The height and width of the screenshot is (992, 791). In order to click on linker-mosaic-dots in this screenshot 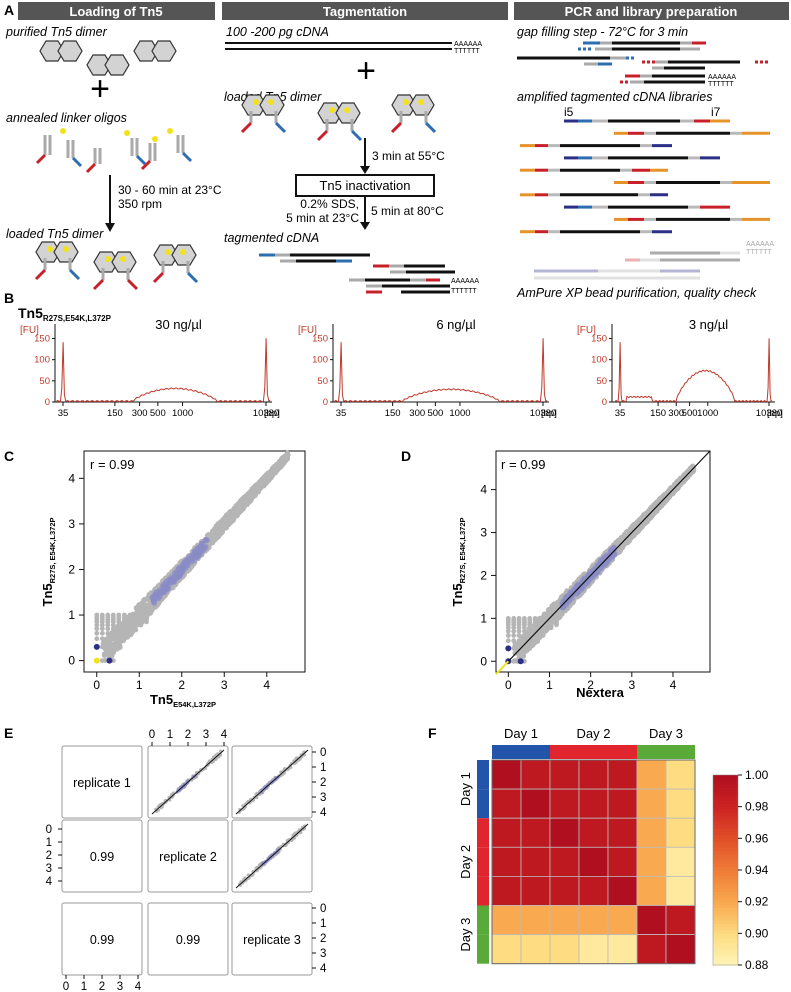, I will do `click(116, 135)`.